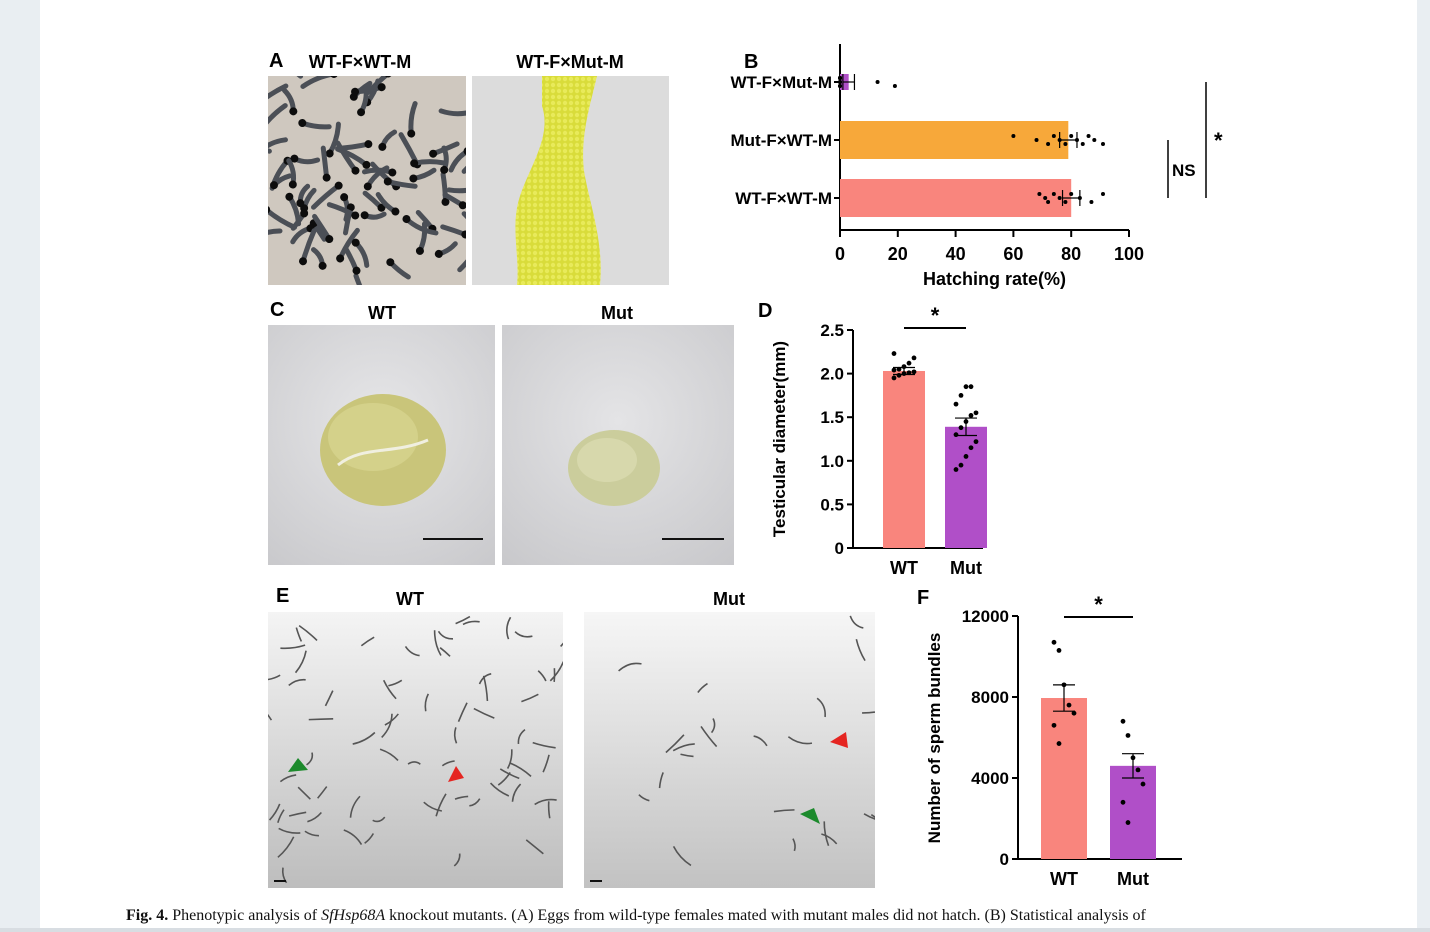 The width and height of the screenshot is (1430, 932). What do you see at coordinates (1184, 170) in the screenshot?
I see `chart-b-ns-label: NS` at bounding box center [1184, 170].